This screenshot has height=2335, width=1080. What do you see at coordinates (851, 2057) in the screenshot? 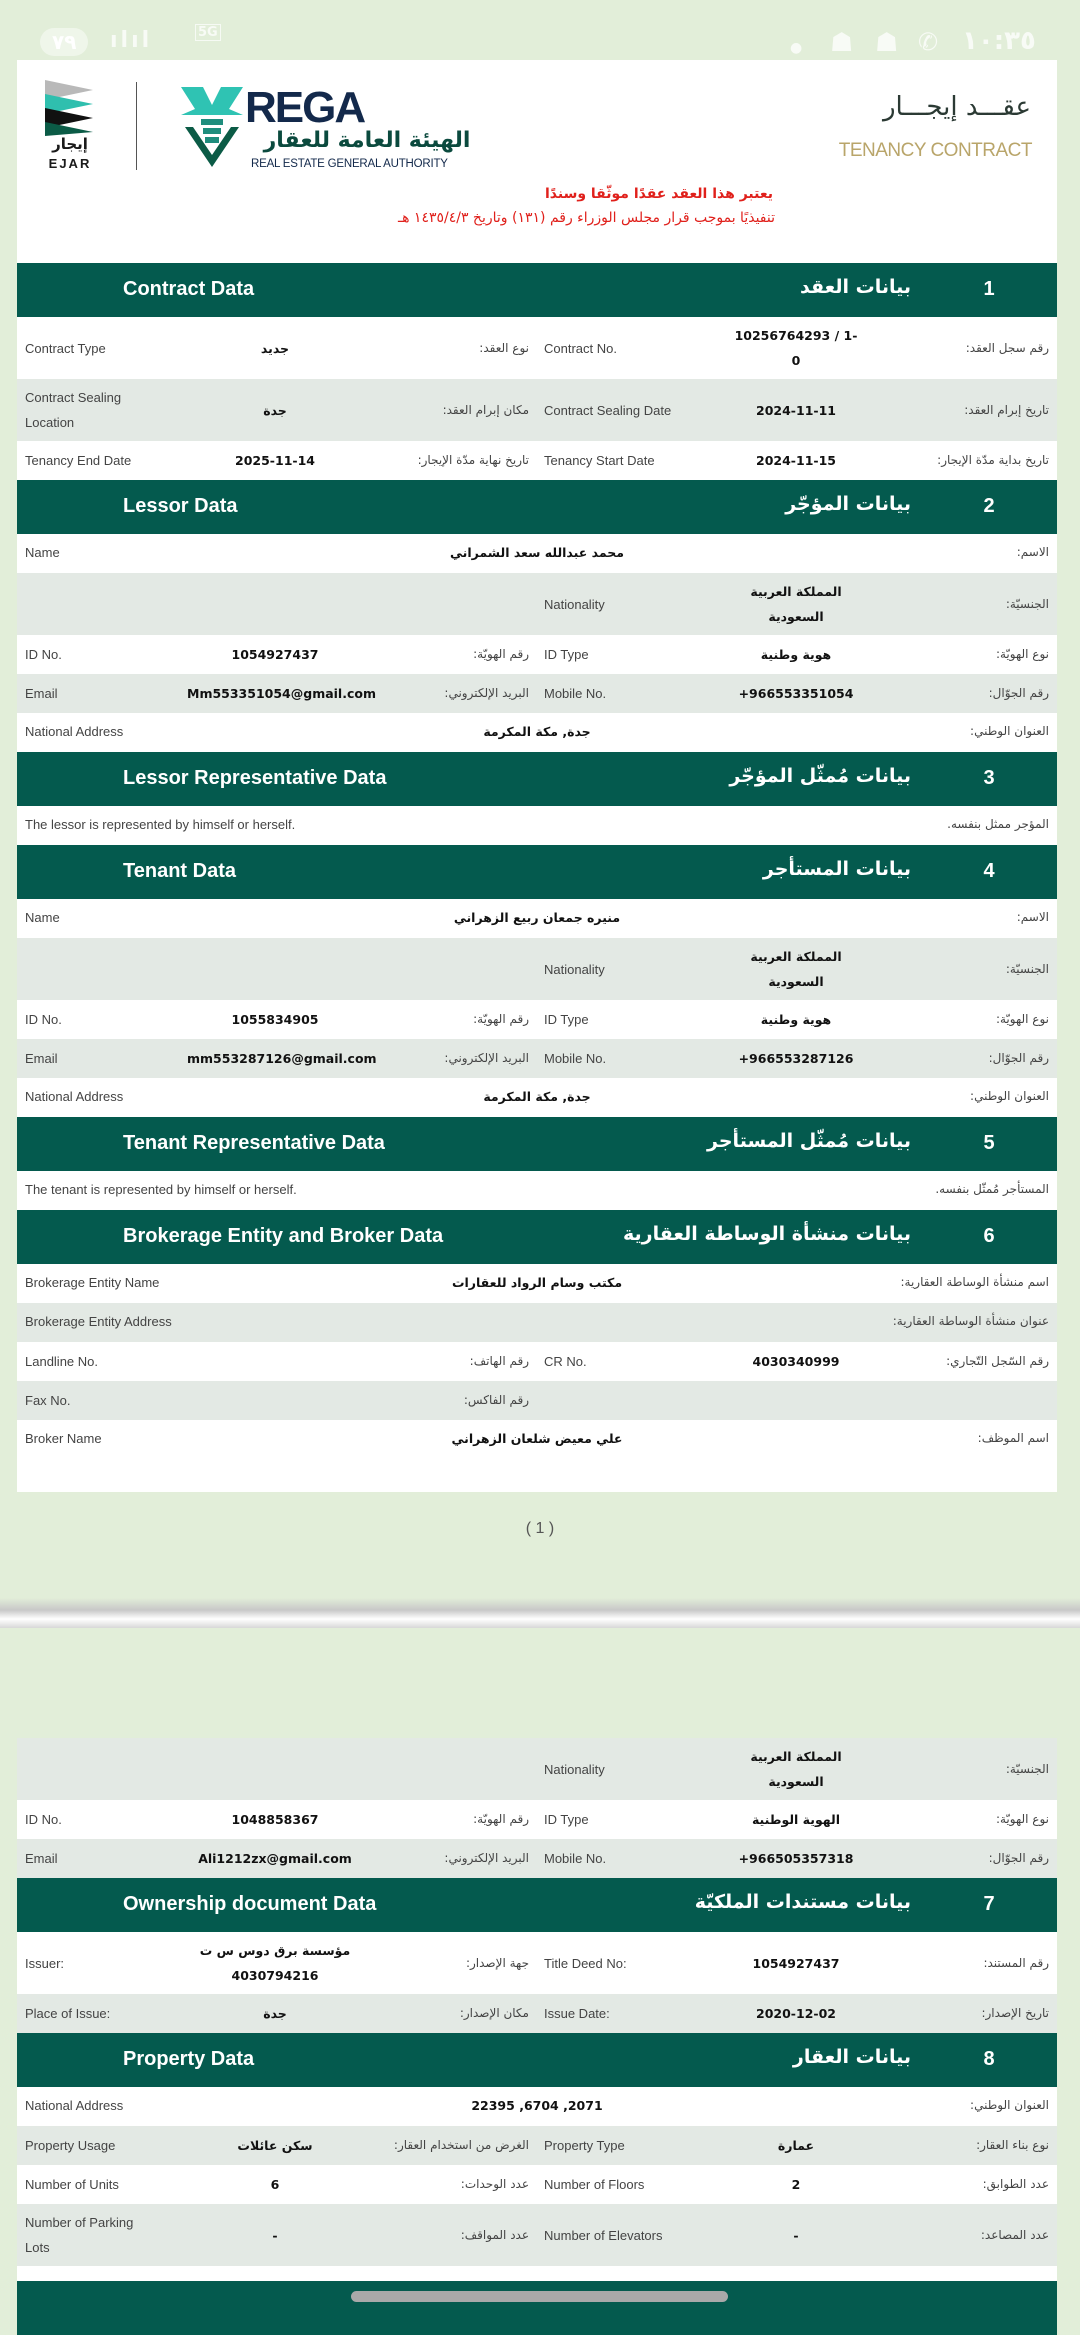
I see `section-title-ar: بيانات العقار` at bounding box center [851, 2057].